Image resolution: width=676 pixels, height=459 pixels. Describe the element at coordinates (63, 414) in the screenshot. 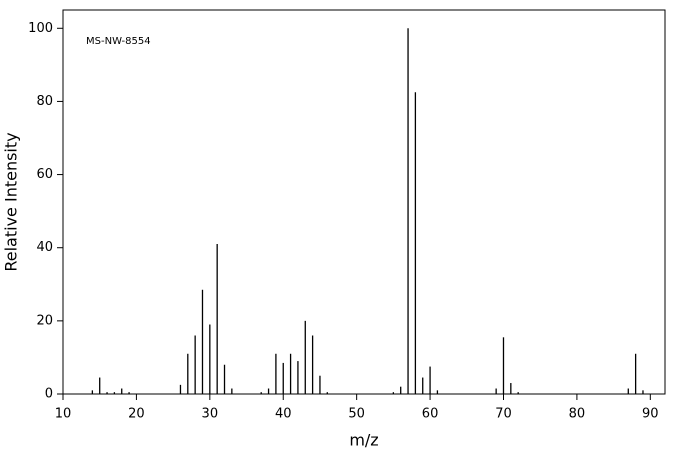

I see `x-tick-label: 10` at that location.